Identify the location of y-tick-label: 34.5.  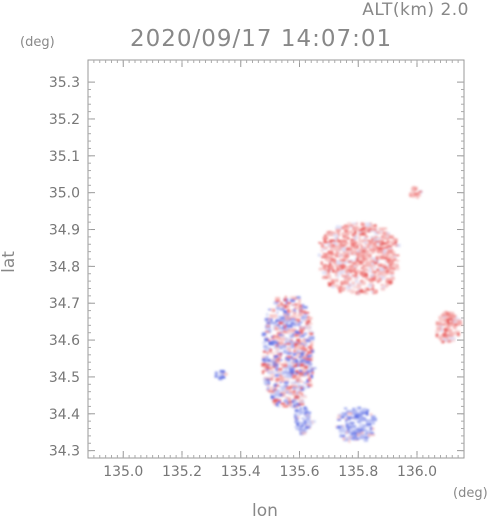
(64, 378).